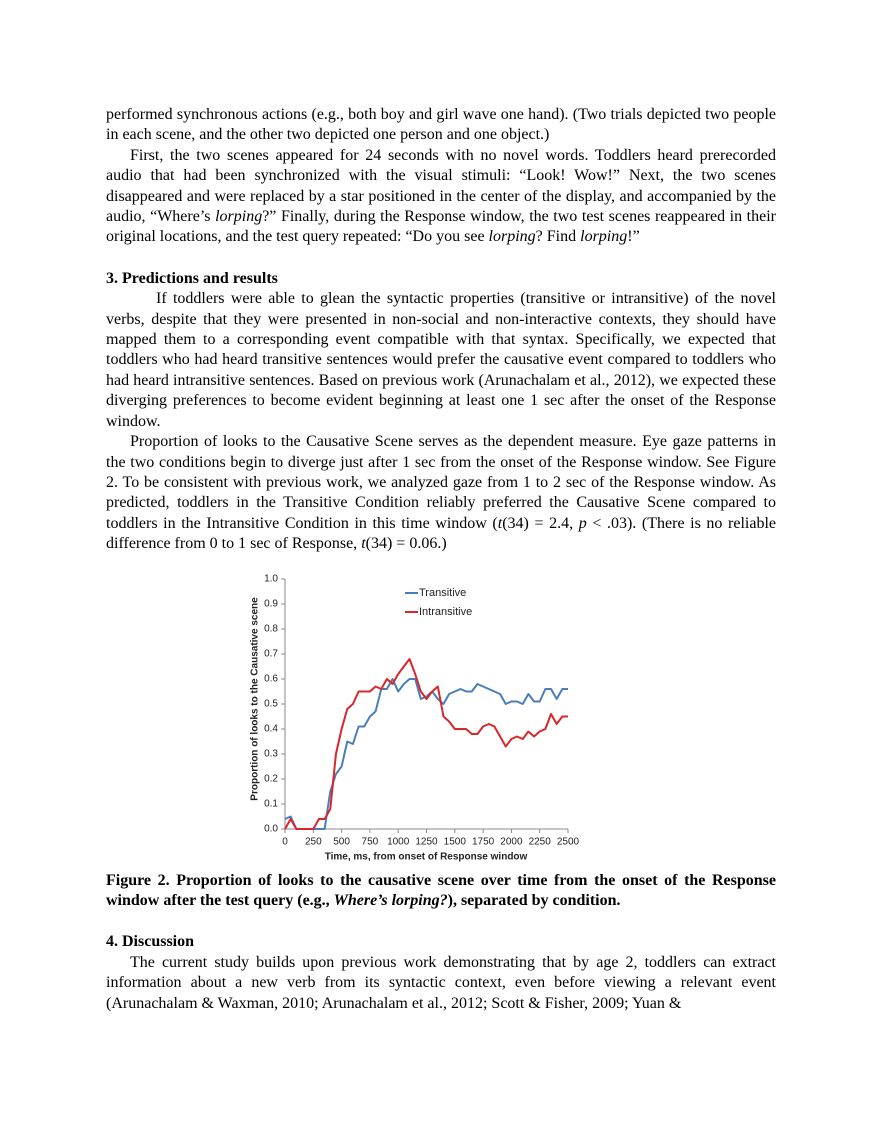  Describe the element at coordinates (271, 628) in the screenshot. I see `y-tick-label: 0.8` at that location.